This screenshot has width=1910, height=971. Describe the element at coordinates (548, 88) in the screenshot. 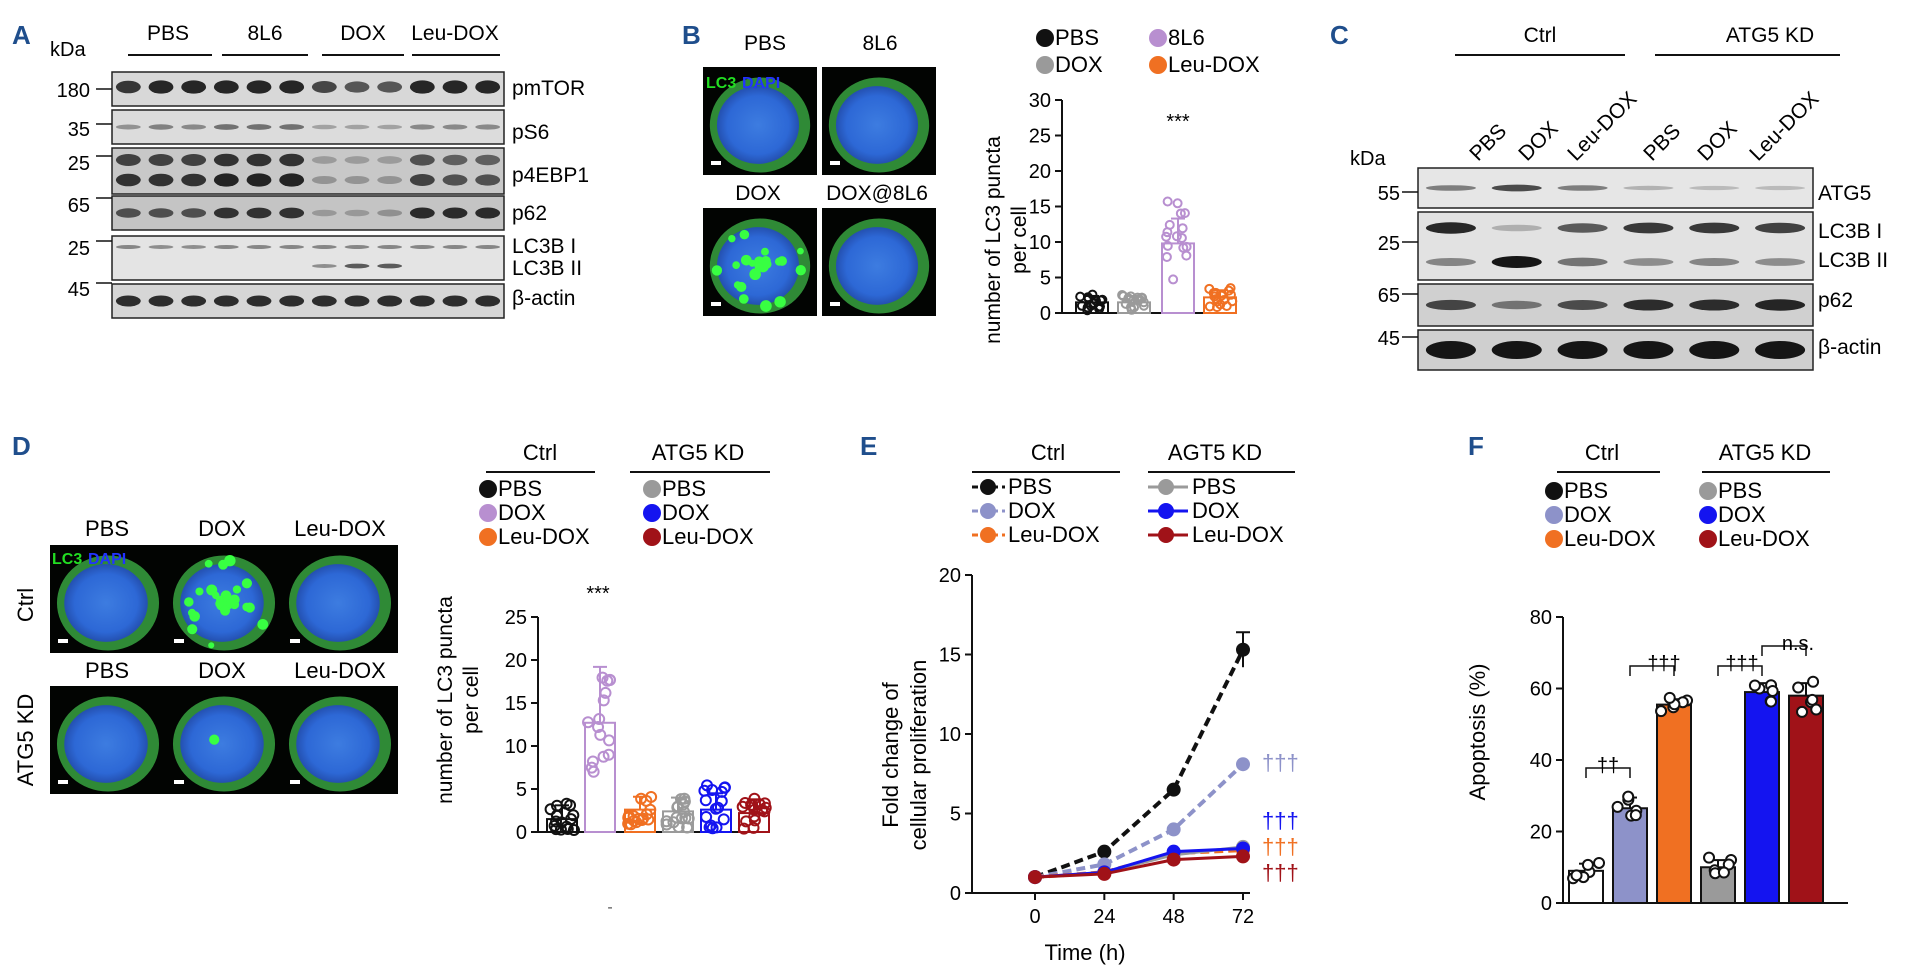

I see `panel-a-band-pmtor: pmTOR` at that location.